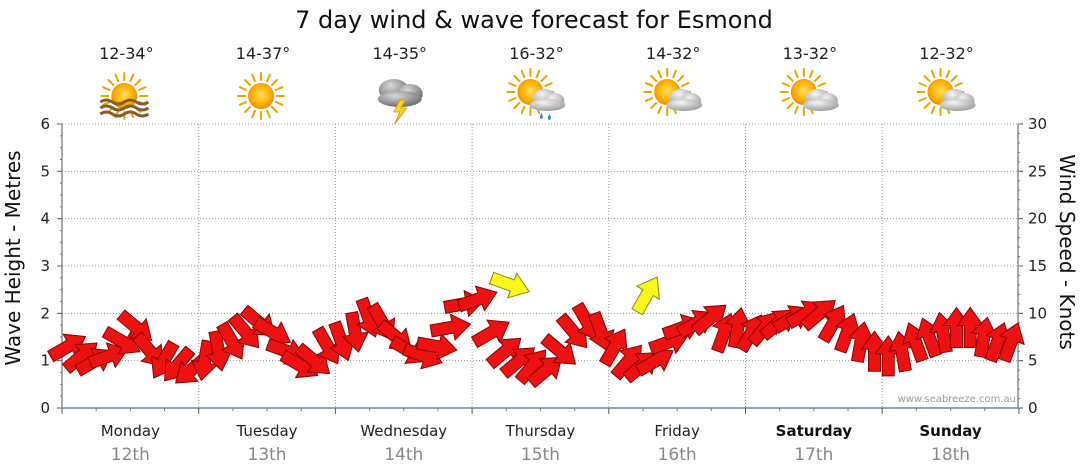 The width and height of the screenshot is (1080, 475). I want to click on temperature-label: 13-32°, so click(810, 53).